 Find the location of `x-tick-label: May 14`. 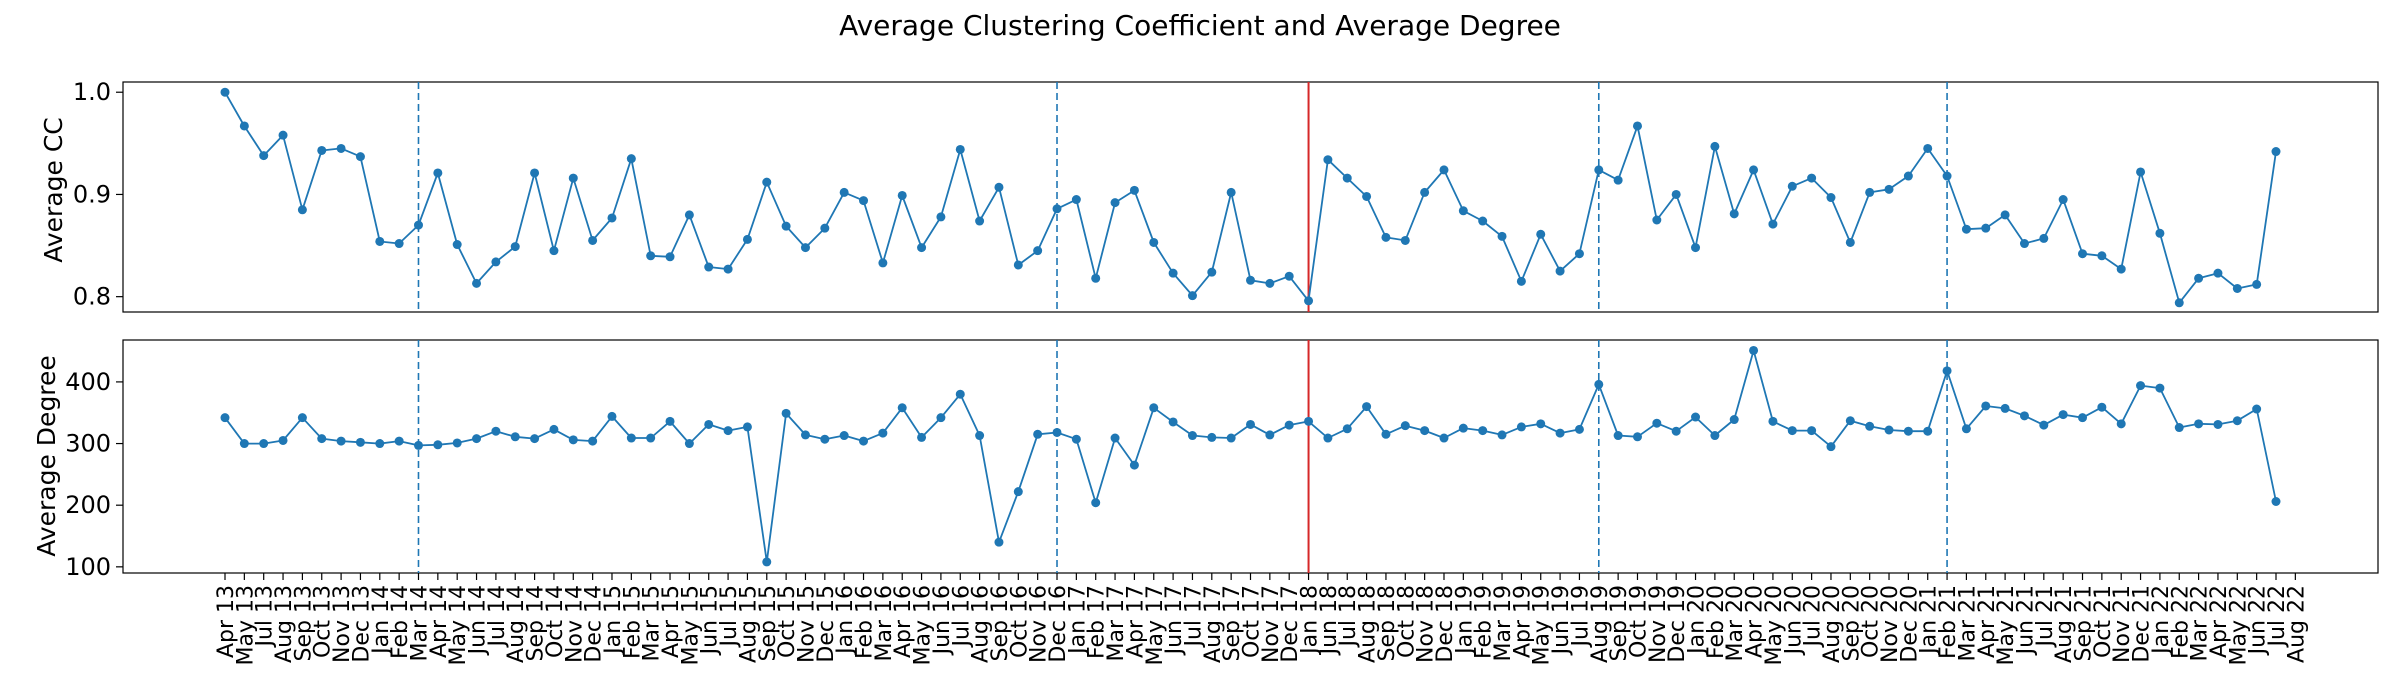

x-tick-label: May 14 is located at coordinates (458, 625).